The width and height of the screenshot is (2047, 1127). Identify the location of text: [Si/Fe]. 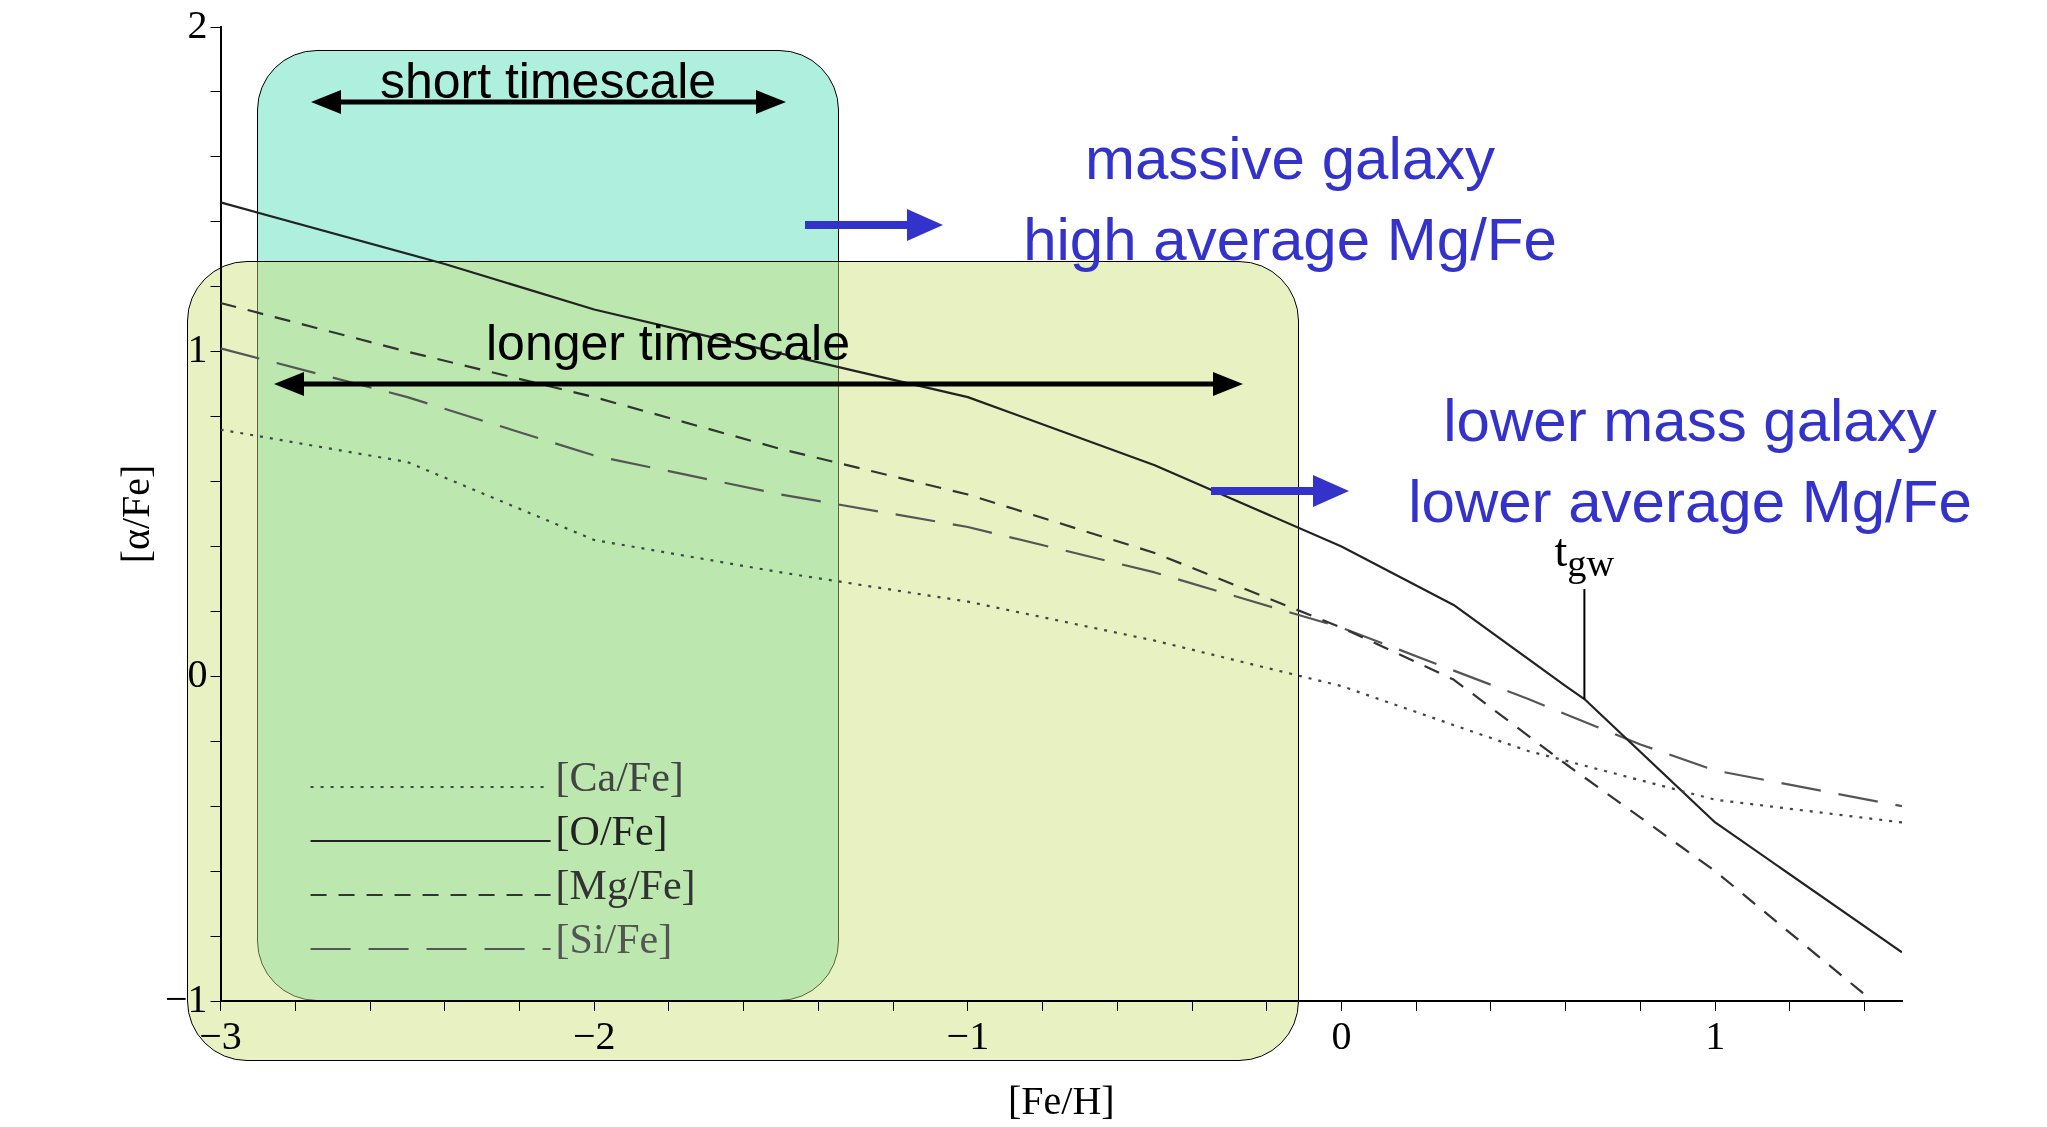
(614, 939).